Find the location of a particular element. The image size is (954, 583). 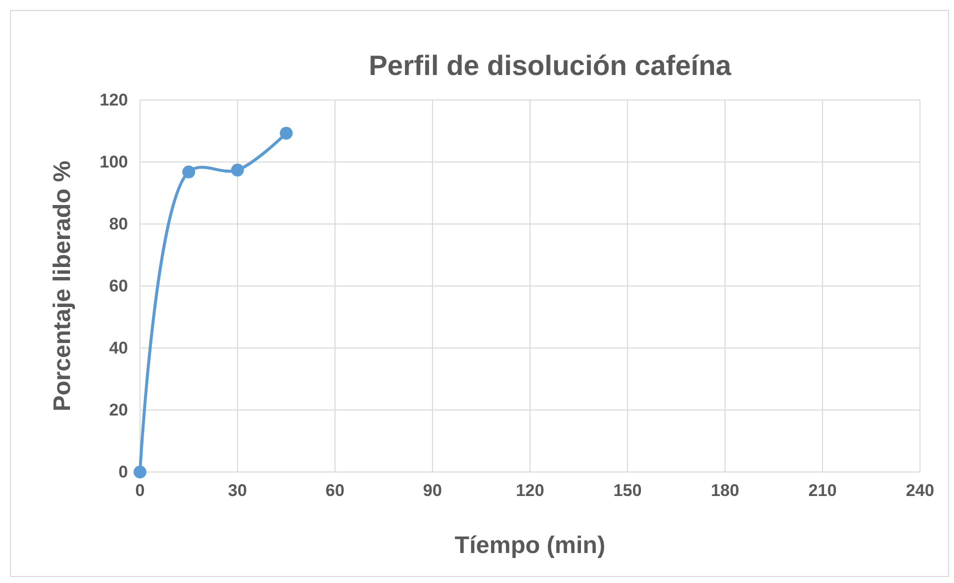

x-tick-label: 180 is located at coordinates (725, 490).